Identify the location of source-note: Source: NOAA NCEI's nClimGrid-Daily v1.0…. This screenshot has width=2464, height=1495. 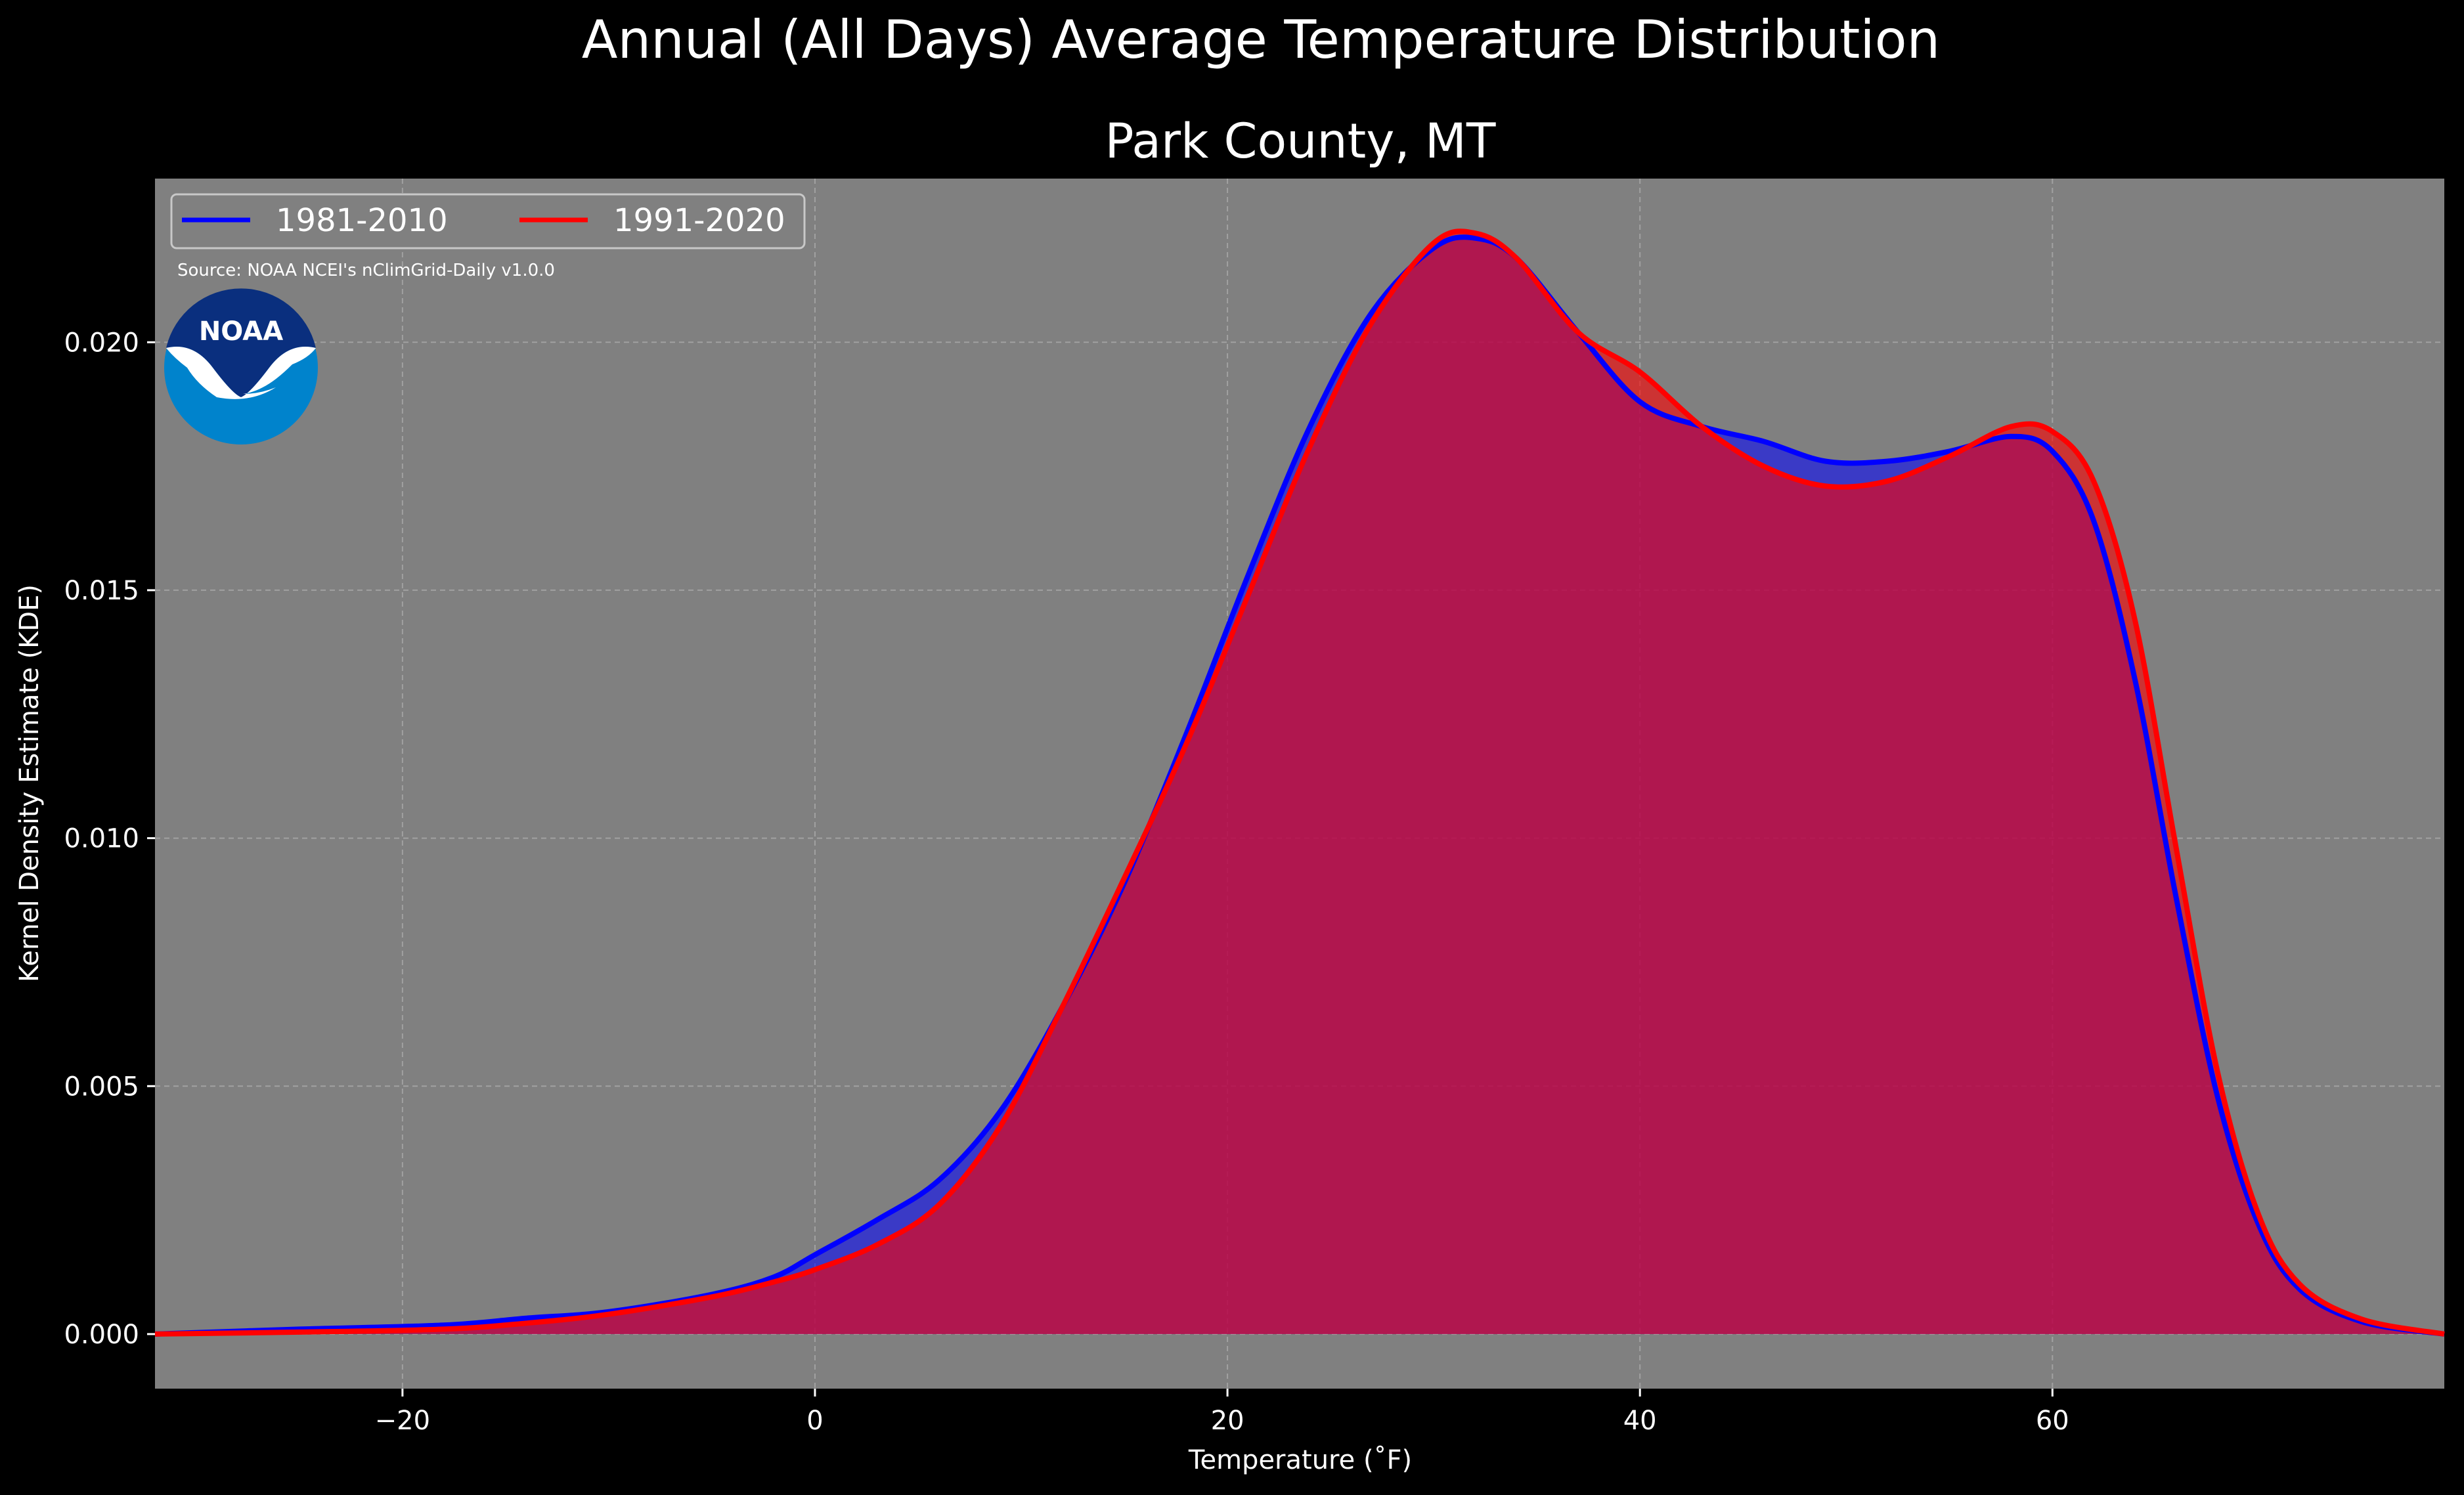
(366, 270).